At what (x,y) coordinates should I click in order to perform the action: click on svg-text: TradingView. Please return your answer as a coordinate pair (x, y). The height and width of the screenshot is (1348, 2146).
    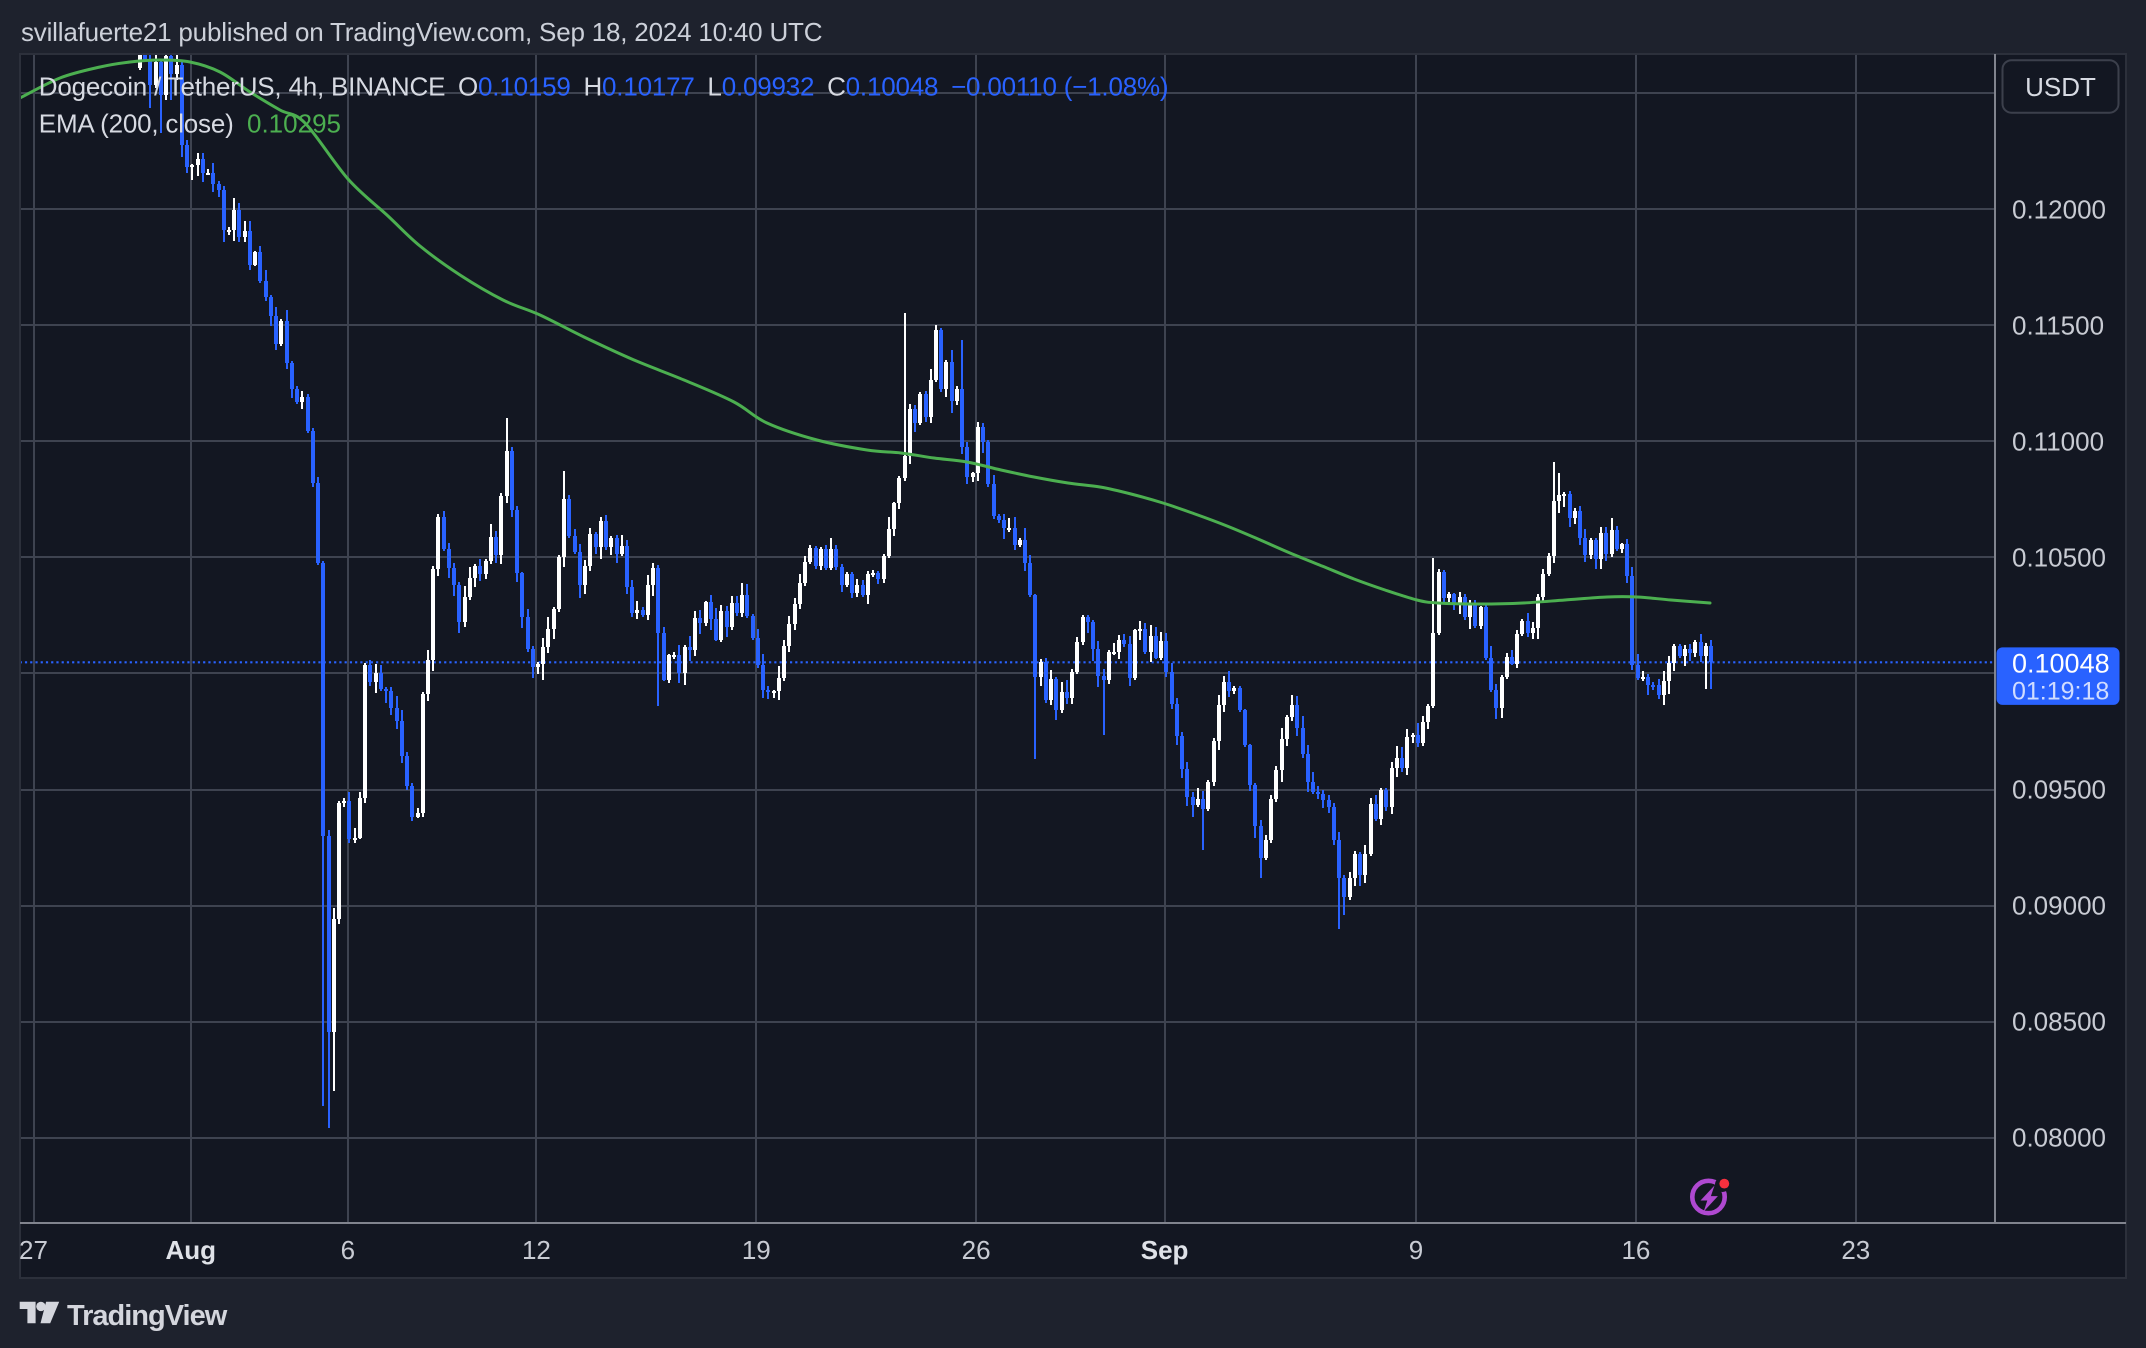
    Looking at the image, I should click on (147, 1316).